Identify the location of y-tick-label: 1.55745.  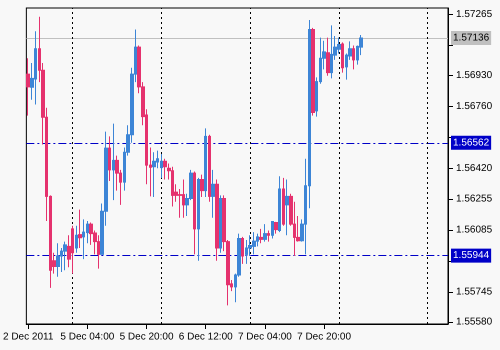
(474, 292).